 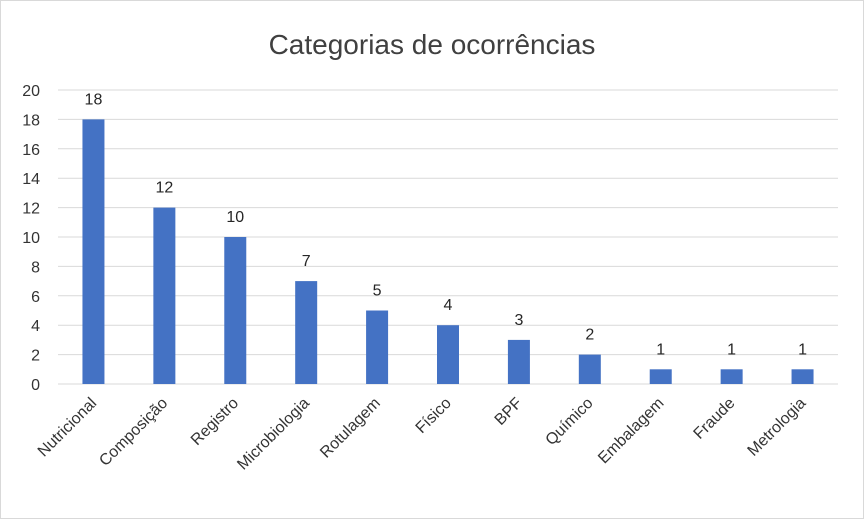 I want to click on y-tick-label: 2, so click(x=35, y=356).